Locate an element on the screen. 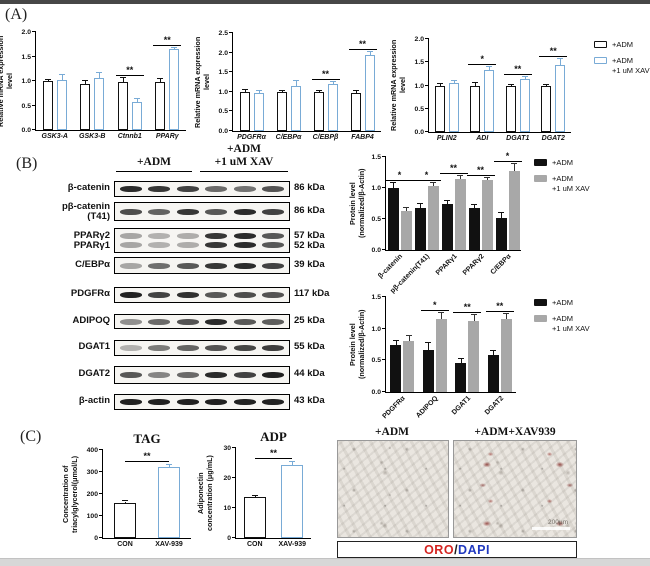  y-tick-label: 200 is located at coordinates (92, 494).